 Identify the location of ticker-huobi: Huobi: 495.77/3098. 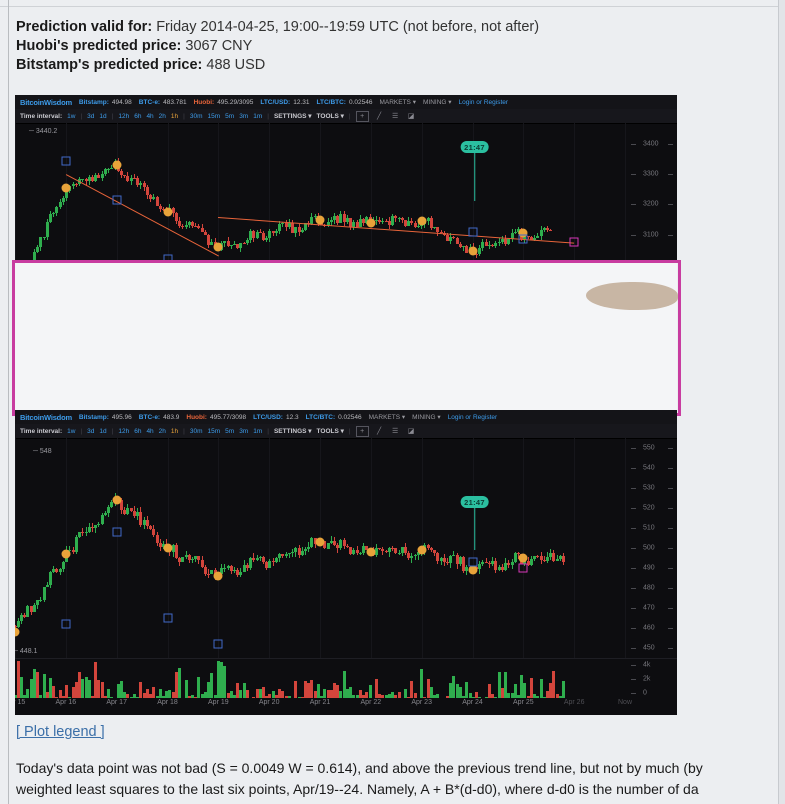
(216, 417).